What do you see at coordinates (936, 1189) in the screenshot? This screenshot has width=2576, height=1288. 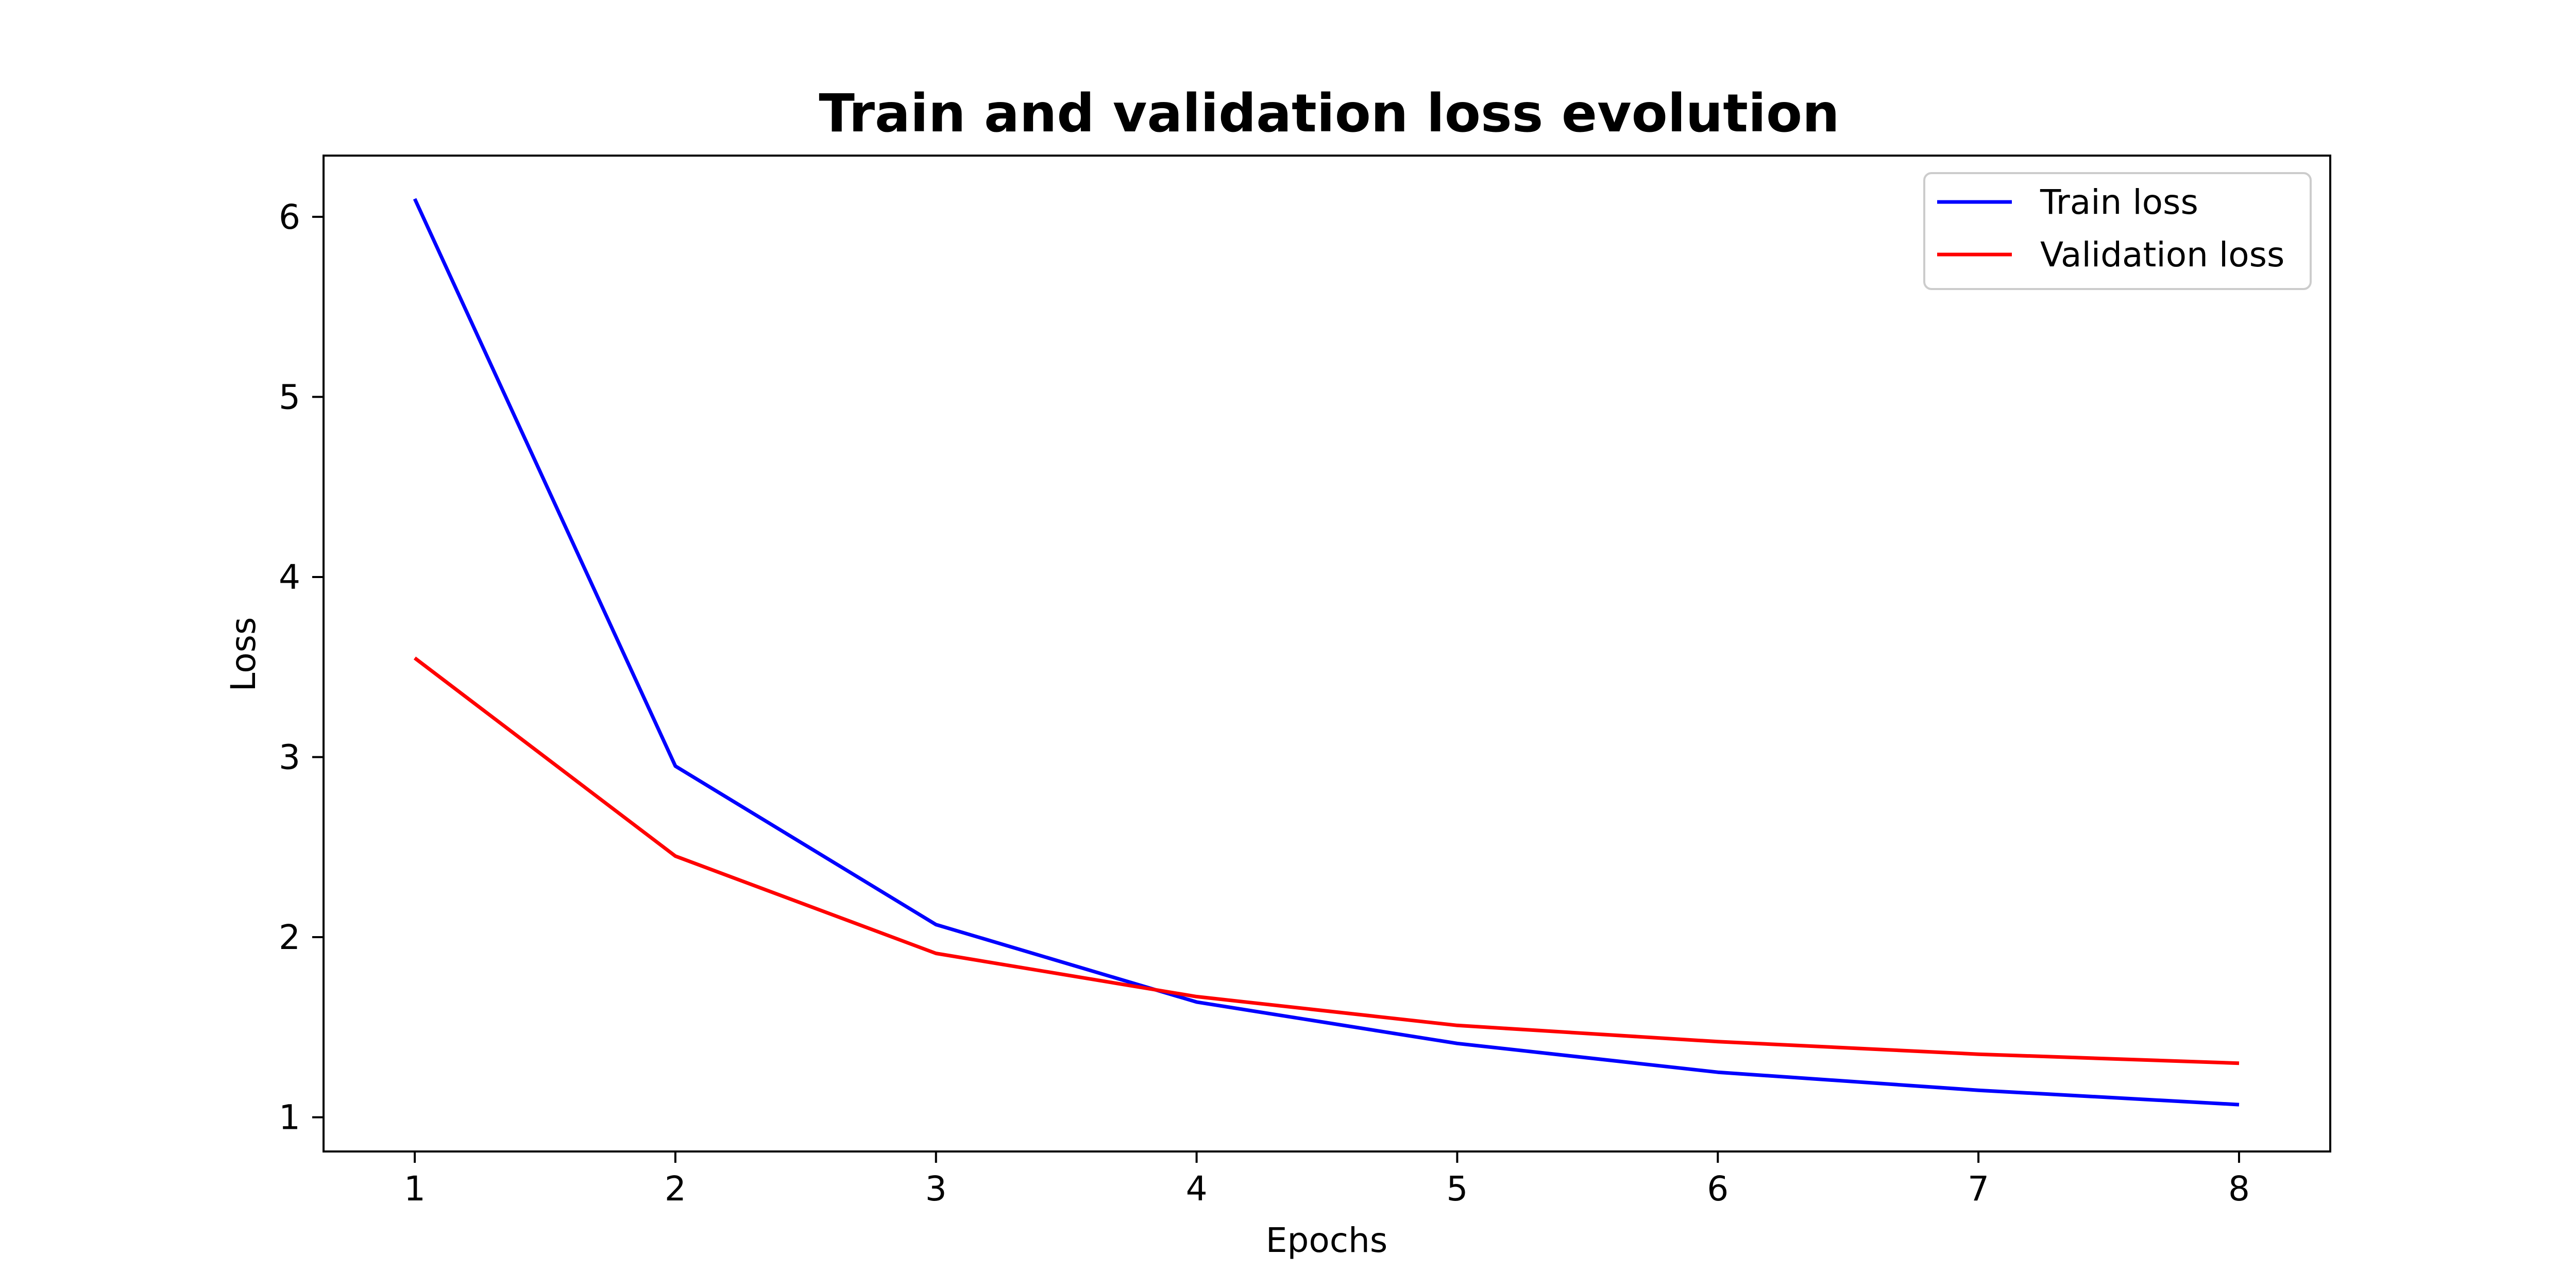 I see `x-tick-label: 3` at bounding box center [936, 1189].